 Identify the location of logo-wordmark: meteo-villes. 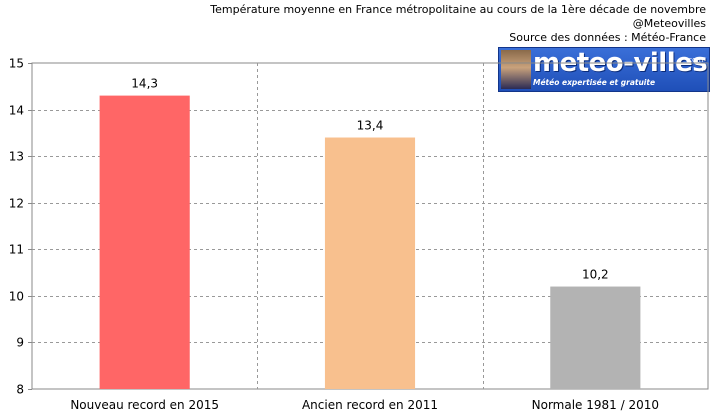
(620, 63).